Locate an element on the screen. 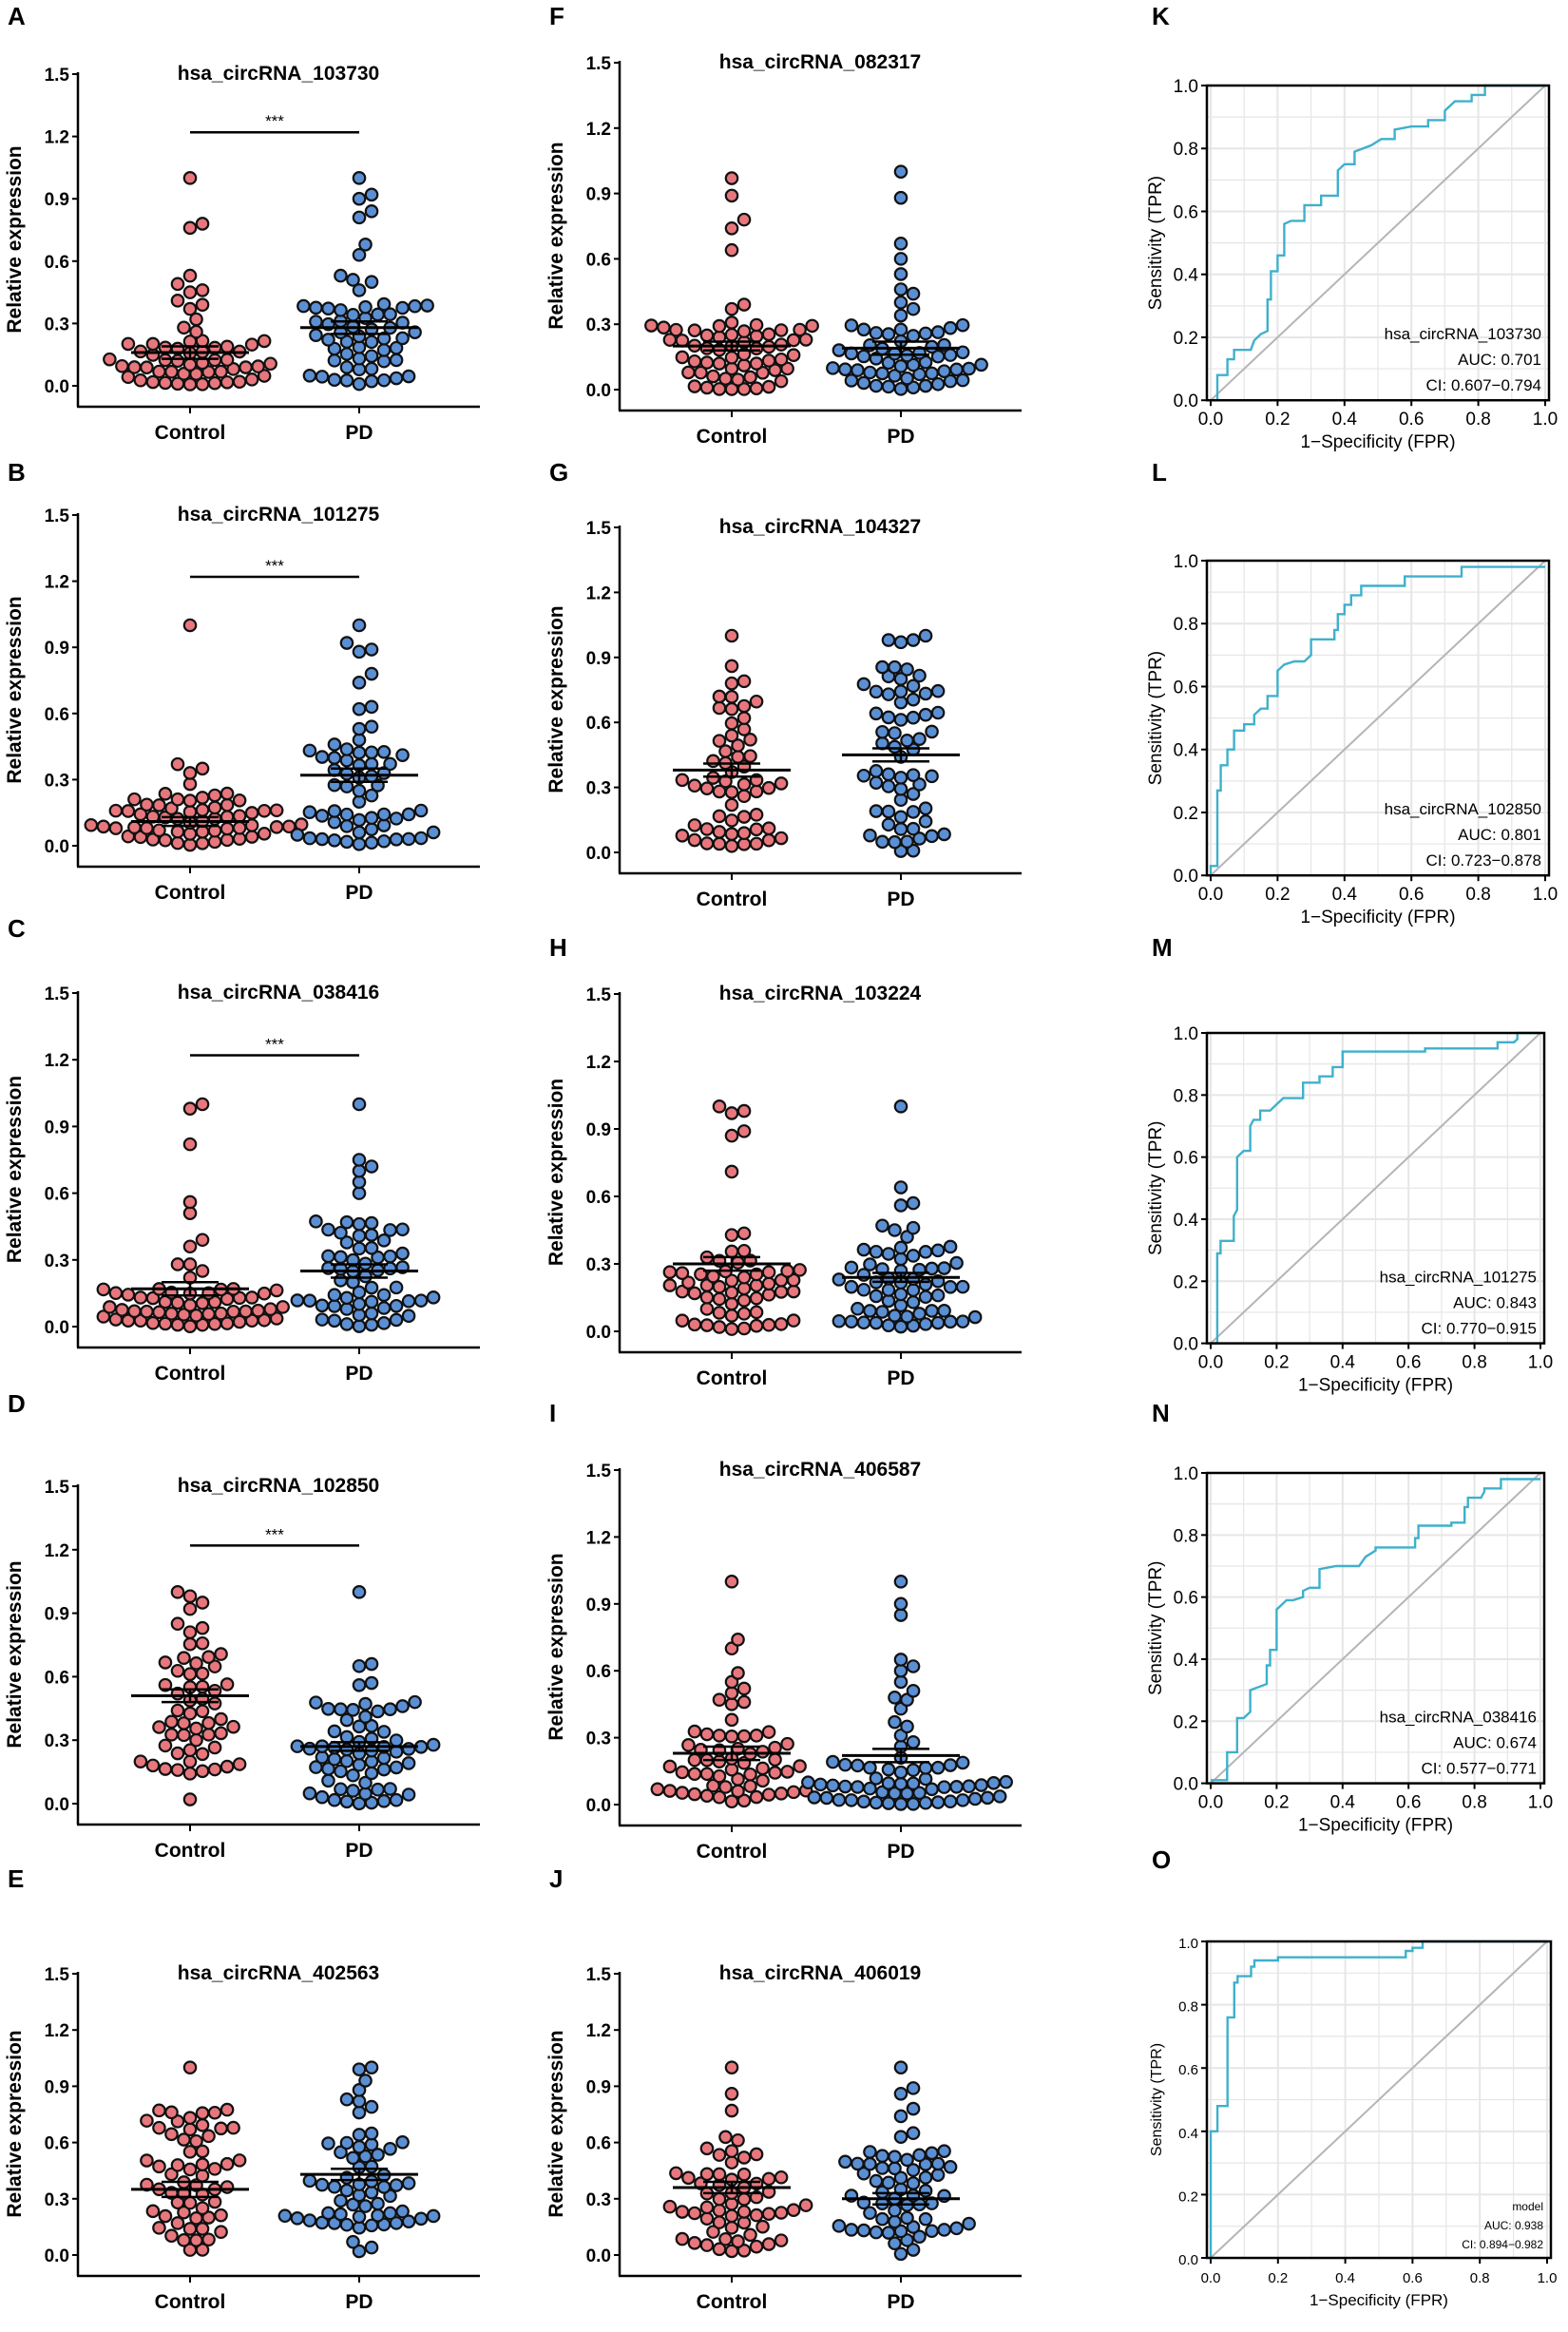  reference-diagonal is located at coordinates (1378, 718).